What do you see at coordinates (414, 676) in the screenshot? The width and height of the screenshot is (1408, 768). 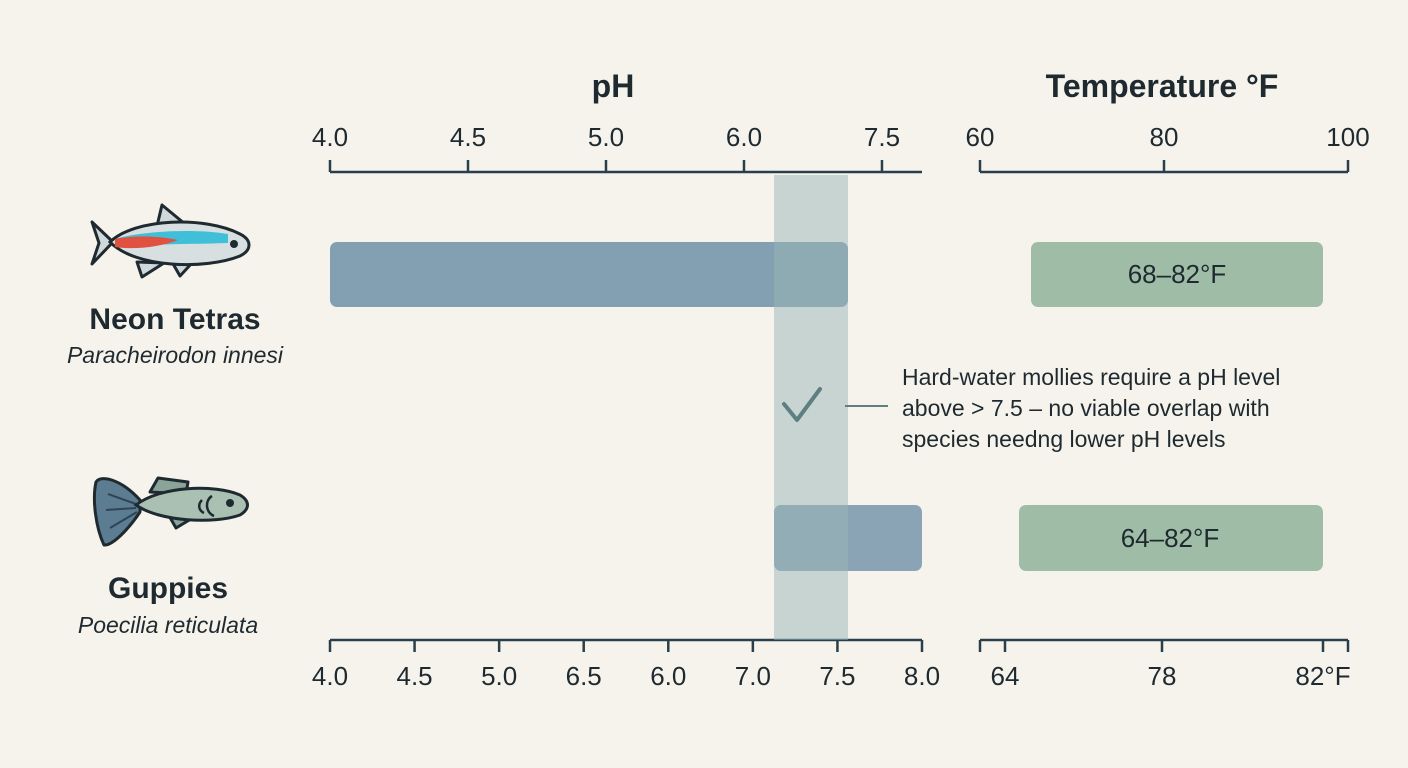 I see `ph-bottom-tick-label: 4.5` at bounding box center [414, 676].